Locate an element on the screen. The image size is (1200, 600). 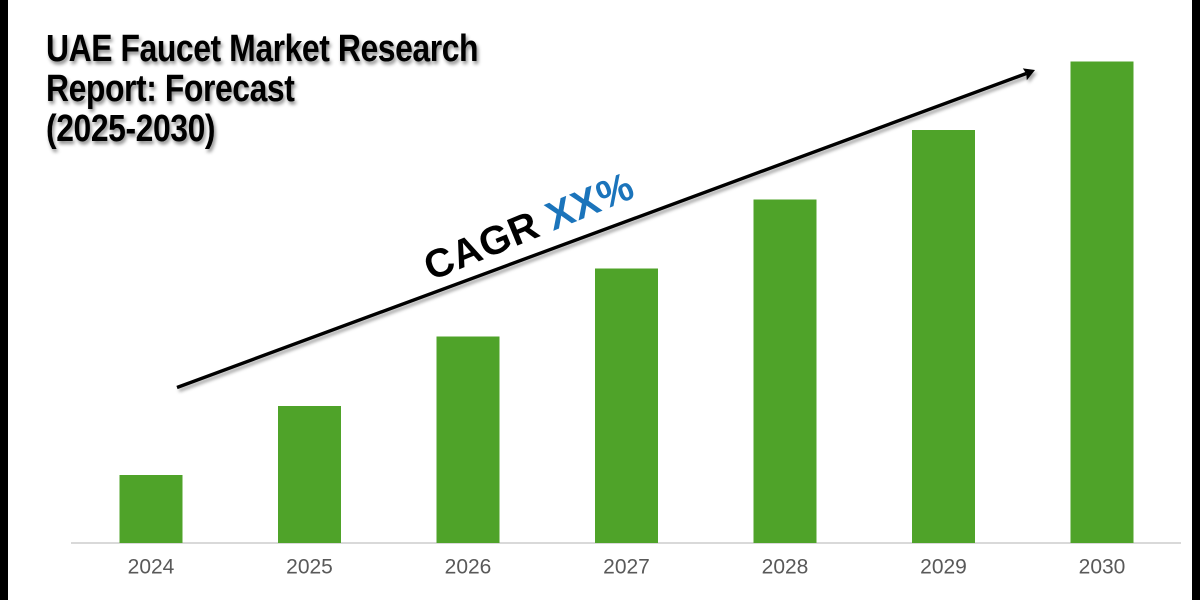
svg-text: 2024 is located at coordinates (151, 567).